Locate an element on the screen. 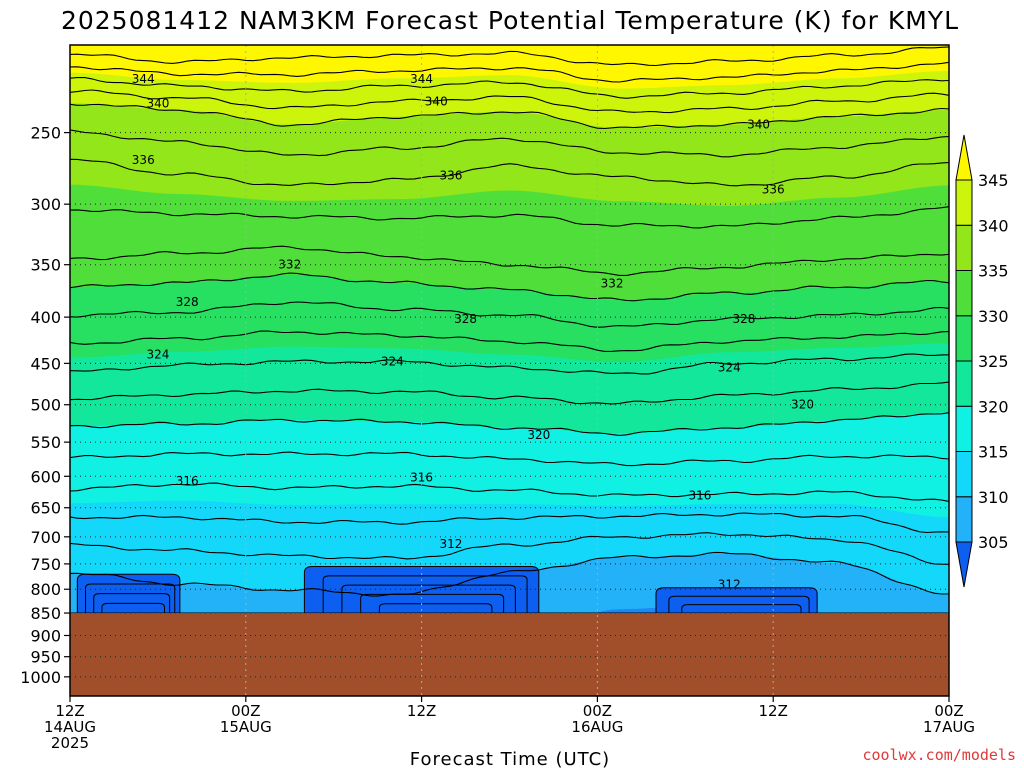 The image size is (1024, 768). x-tick-label-24-0: 12Z is located at coordinates (421, 711).